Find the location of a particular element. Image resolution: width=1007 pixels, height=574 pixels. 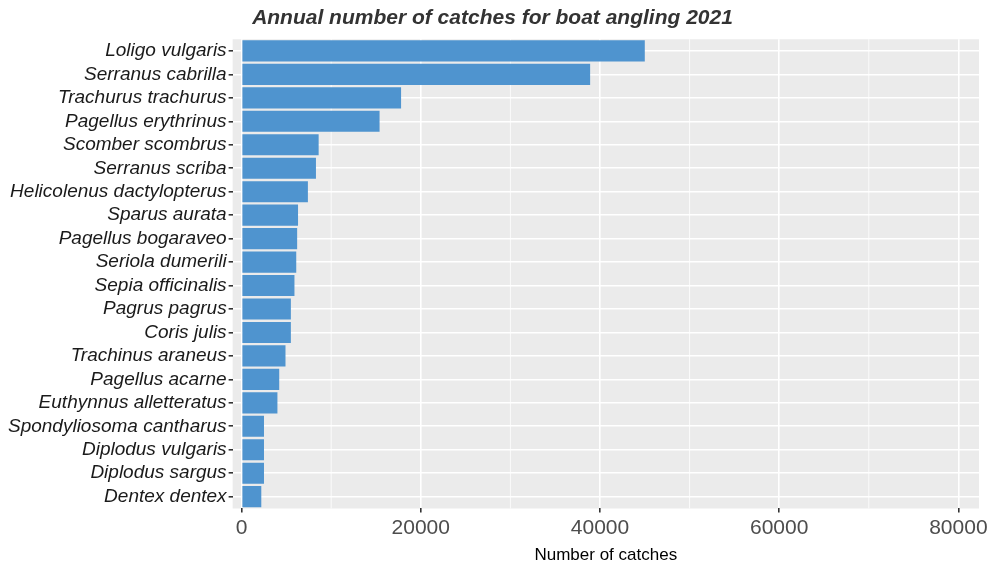

y-tick-label: Spondyliosoma cantharus is located at coordinates (117, 425).